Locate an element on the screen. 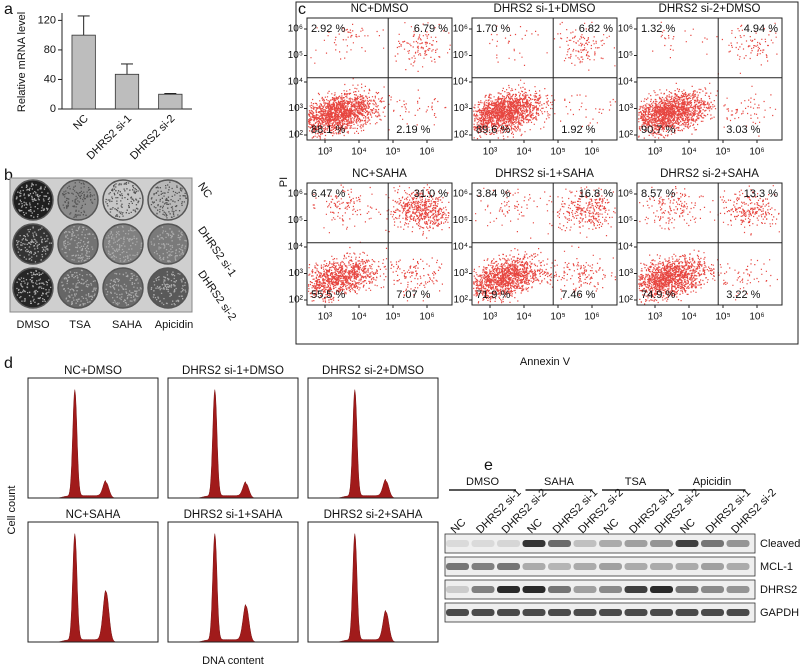  plot-title: DHRS2 si-2+SAHA is located at coordinates (709, 174).